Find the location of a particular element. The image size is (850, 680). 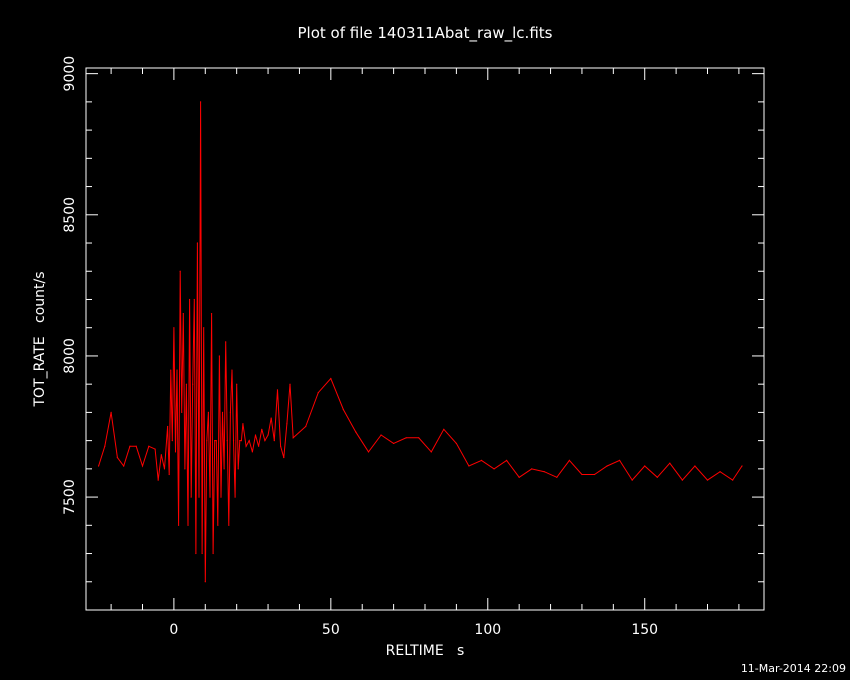

y-tick-label: 7500 is located at coordinates (70, 497).